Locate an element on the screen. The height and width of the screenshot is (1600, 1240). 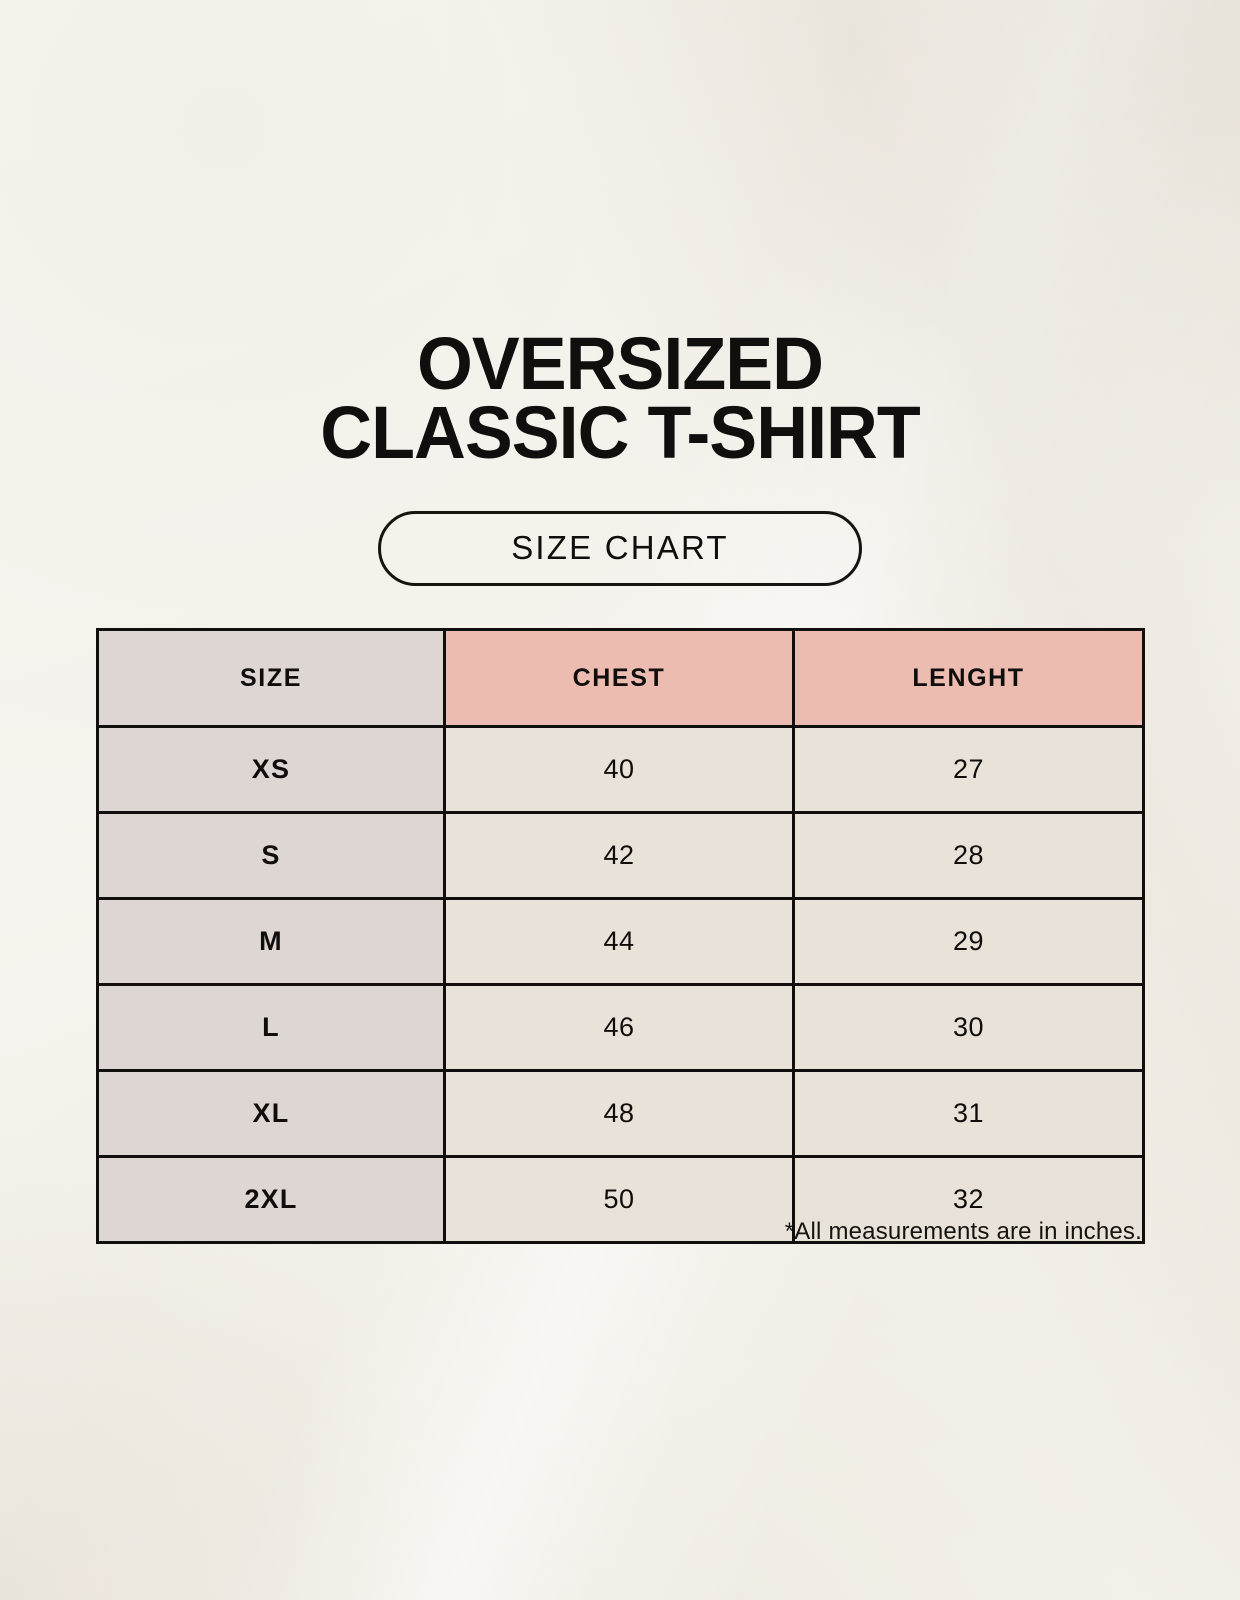
cell-chest: 48 is located at coordinates (619, 1113).